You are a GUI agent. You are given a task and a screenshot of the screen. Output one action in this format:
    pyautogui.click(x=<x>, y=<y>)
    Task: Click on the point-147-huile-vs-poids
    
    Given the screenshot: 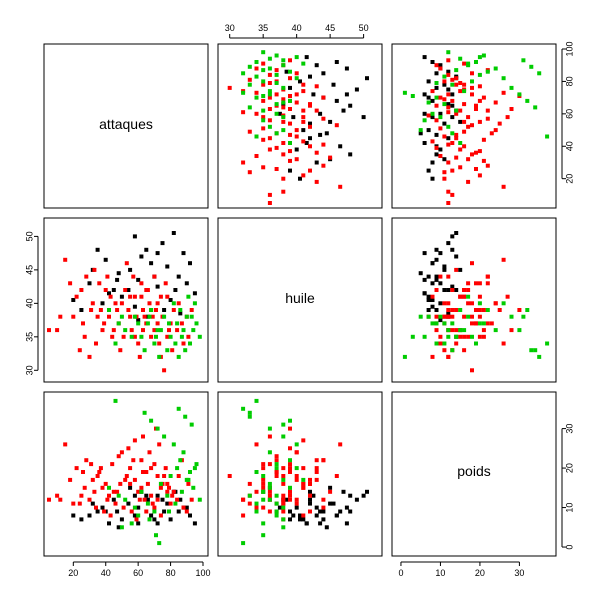 What is the action you would take?
    pyautogui.click(x=531, y=350)
    